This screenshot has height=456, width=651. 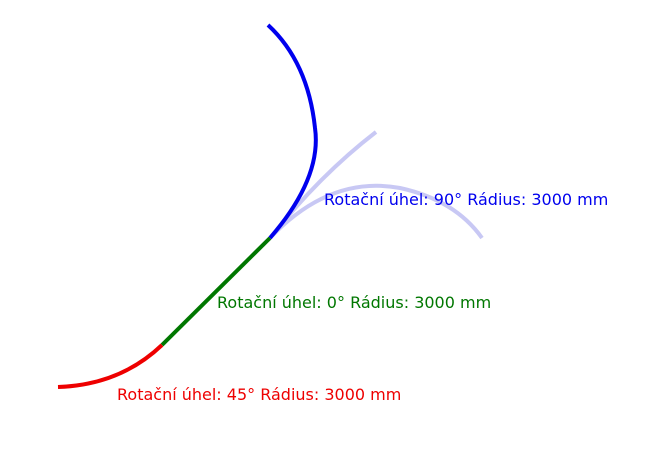 What do you see at coordinates (259, 394) in the screenshot?
I see `segment-red-label: Rotační úhel: 45° Rádius: 3000 mm` at bounding box center [259, 394].